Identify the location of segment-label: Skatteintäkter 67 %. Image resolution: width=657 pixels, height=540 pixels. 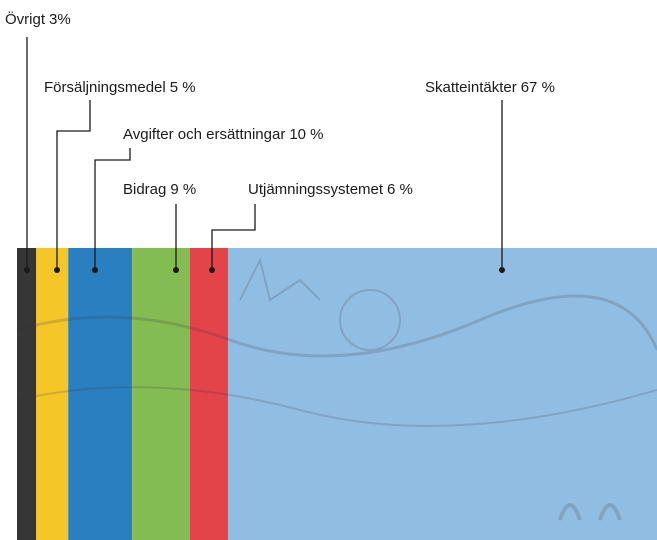
(490, 87).